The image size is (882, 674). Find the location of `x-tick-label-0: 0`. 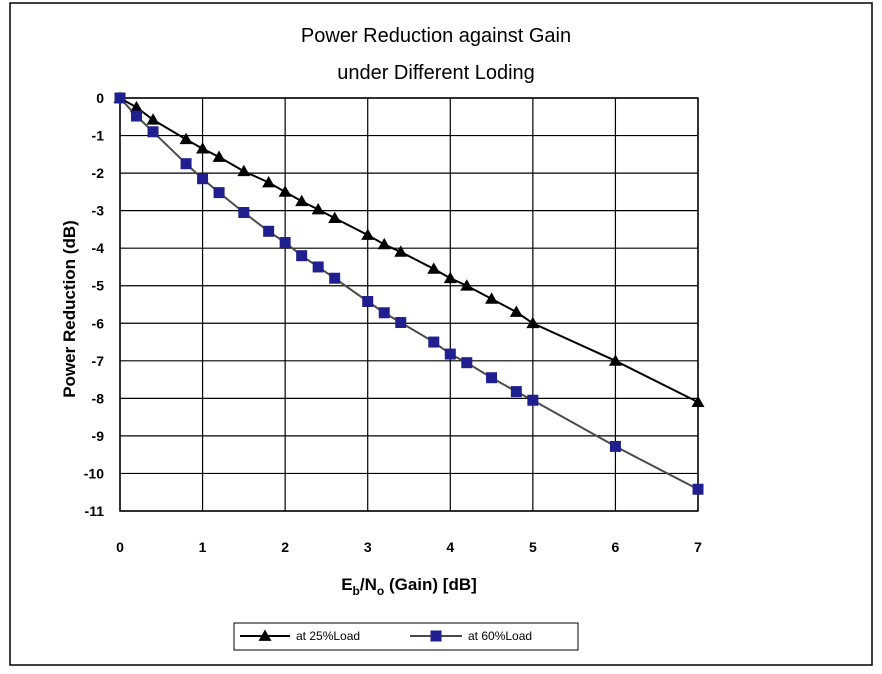

x-tick-label-0: 0 is located at coordinates (120, 547).